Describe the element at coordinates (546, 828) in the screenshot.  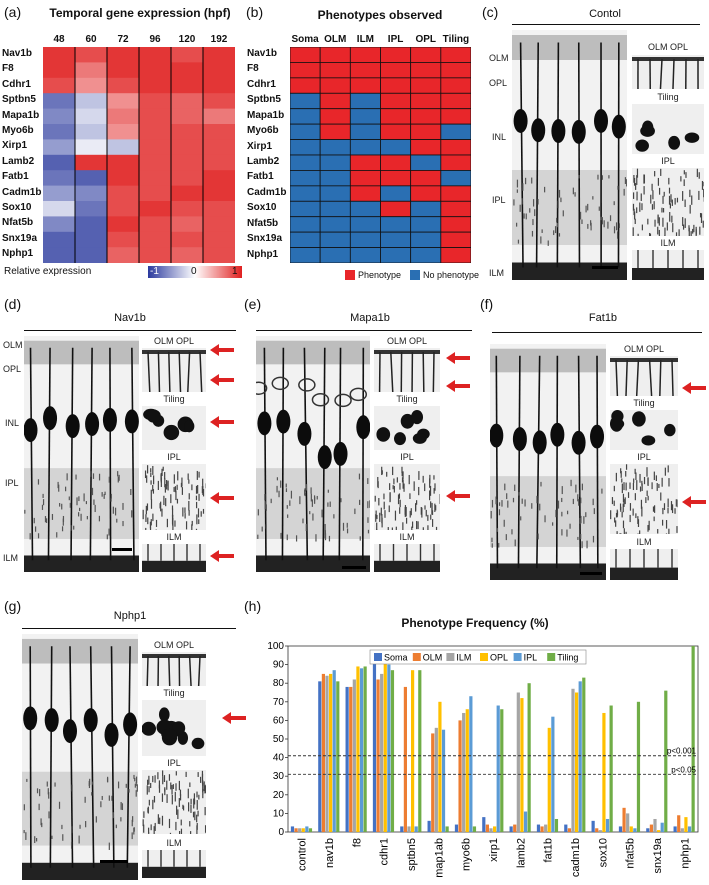
I see `bar-ilm-fat1b` at that location.